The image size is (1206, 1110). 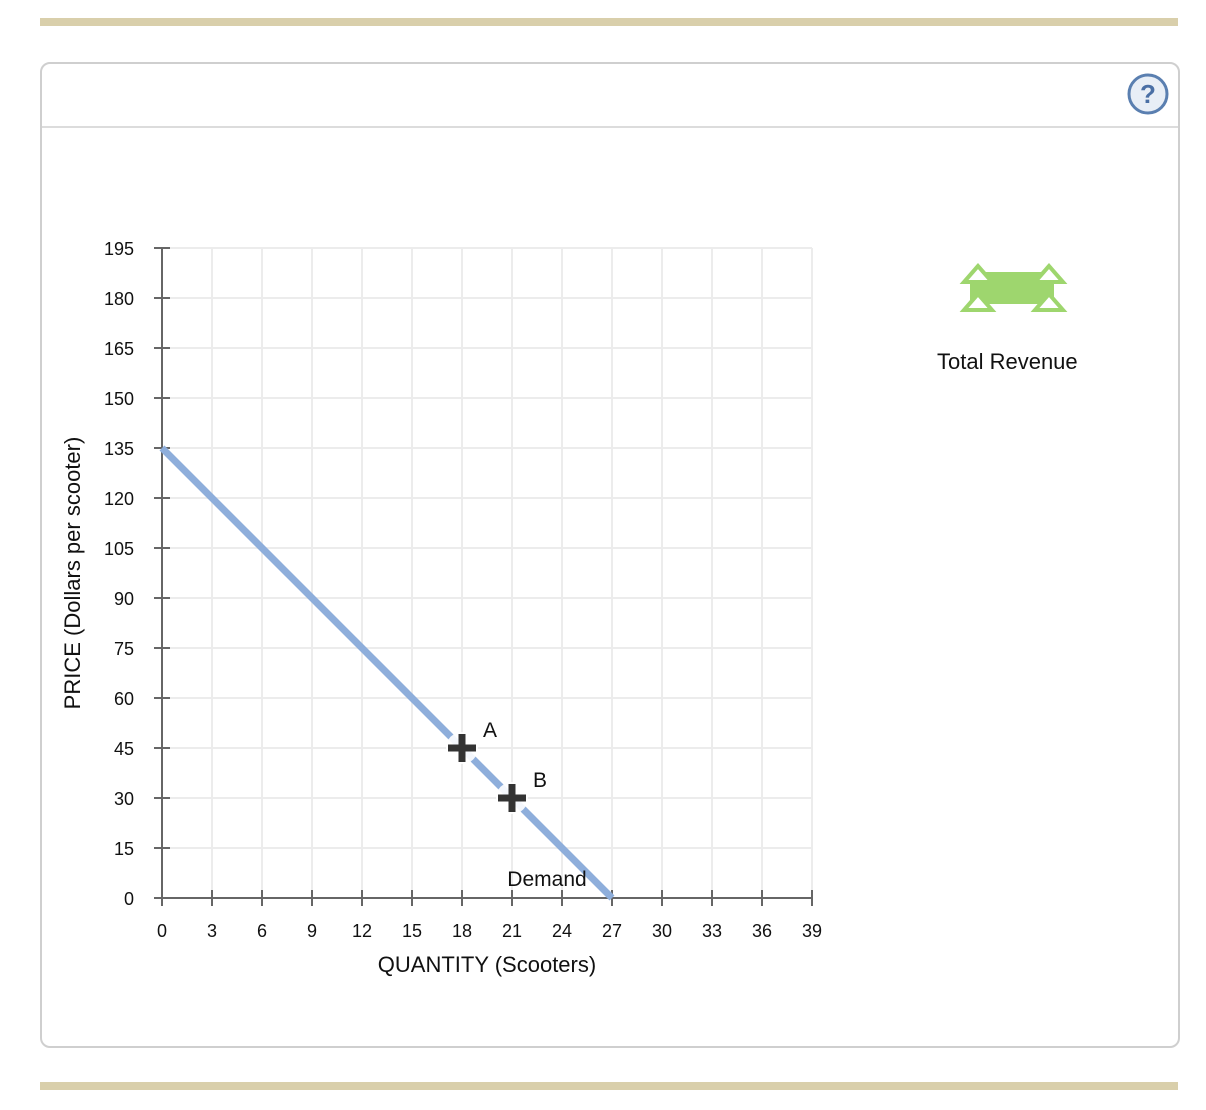 I want to click on x-tick-label: 30, so click(x=662, y=931).